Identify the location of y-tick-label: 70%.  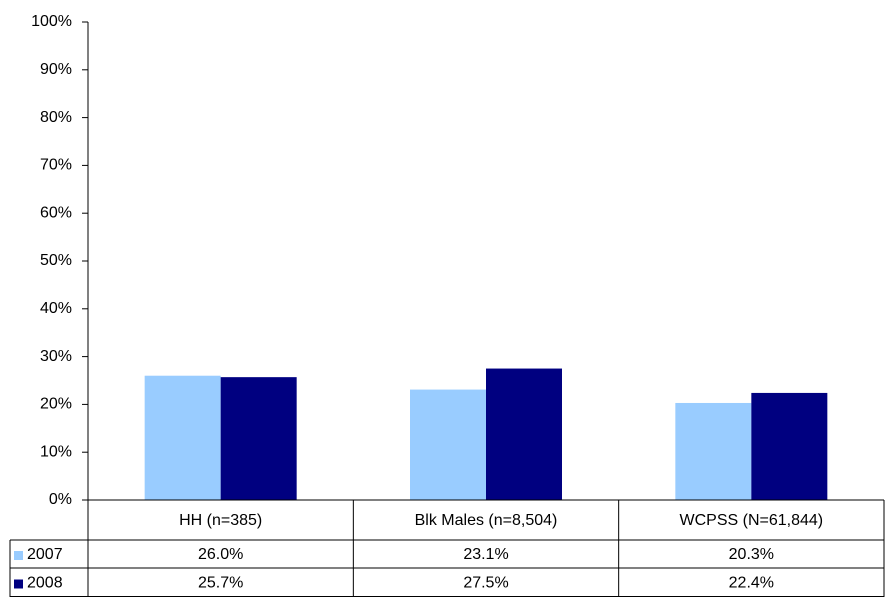
(56, 165).